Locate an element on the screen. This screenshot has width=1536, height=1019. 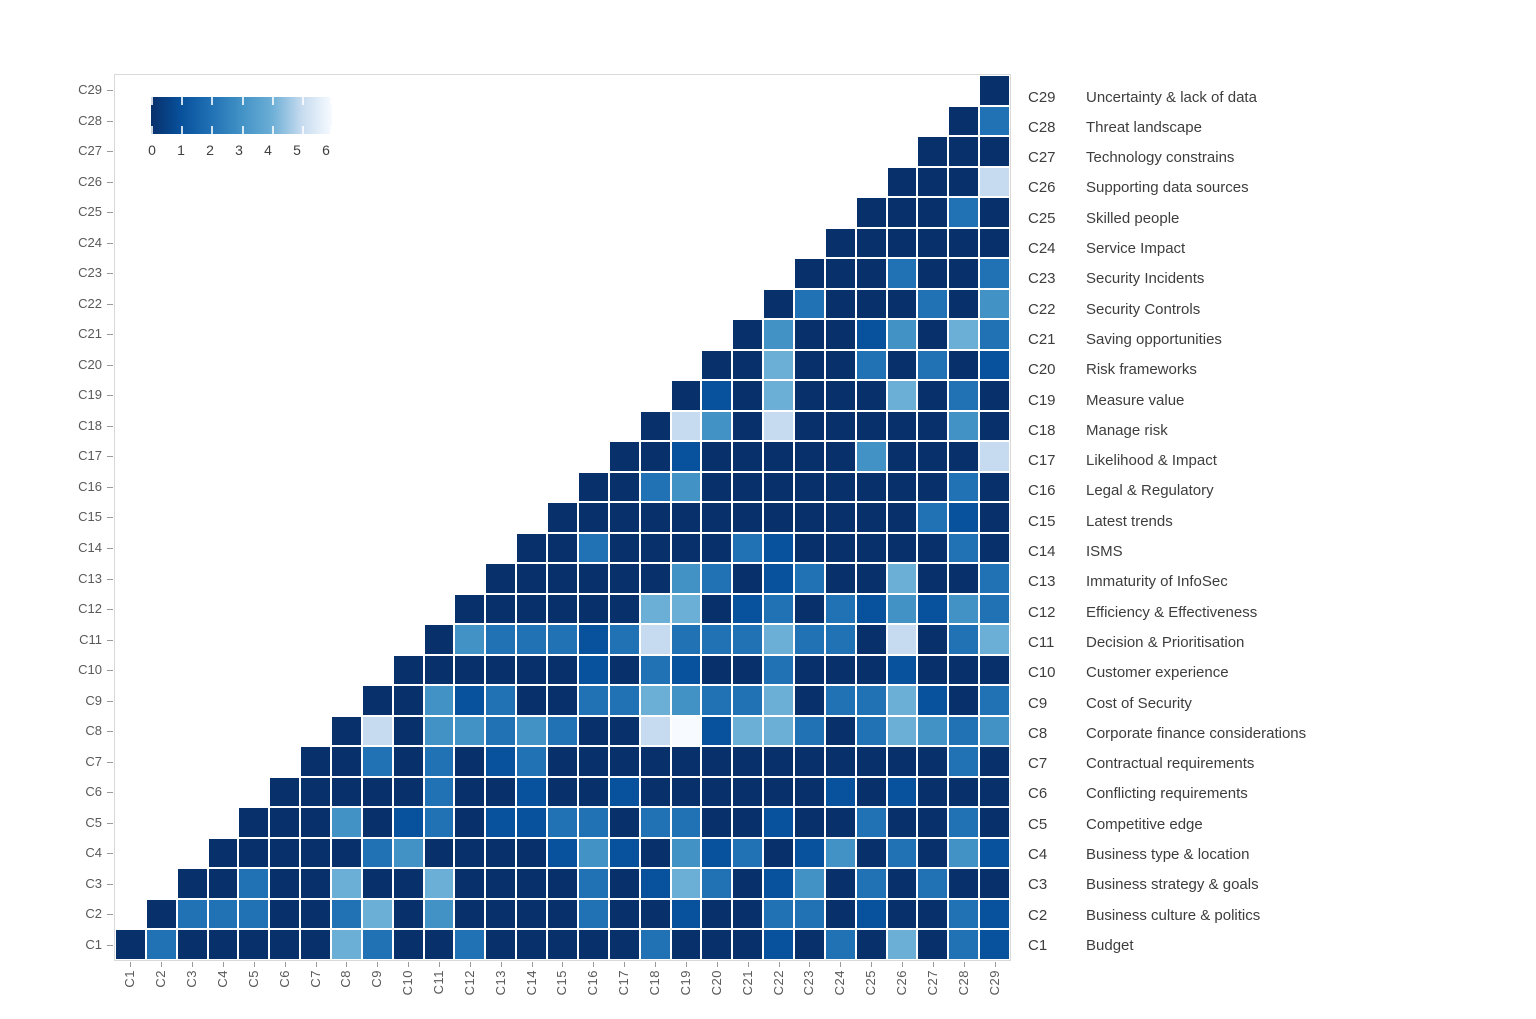
legend-row: C13 Immaturity of InfoSec is located at coordinates (1128, 582).